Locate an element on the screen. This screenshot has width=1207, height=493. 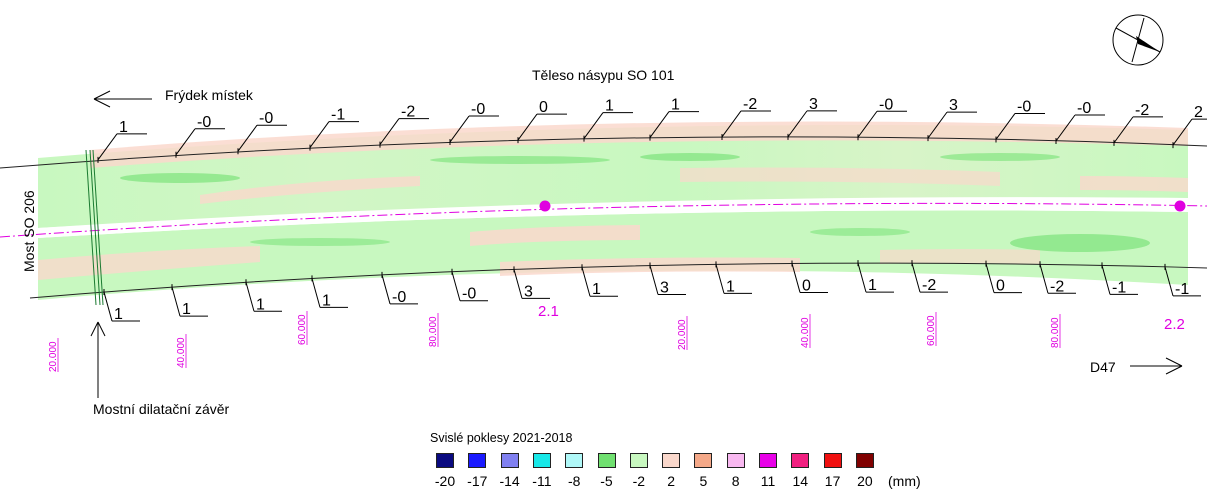
arrow-up-icon is located at coordinates (98, 359).